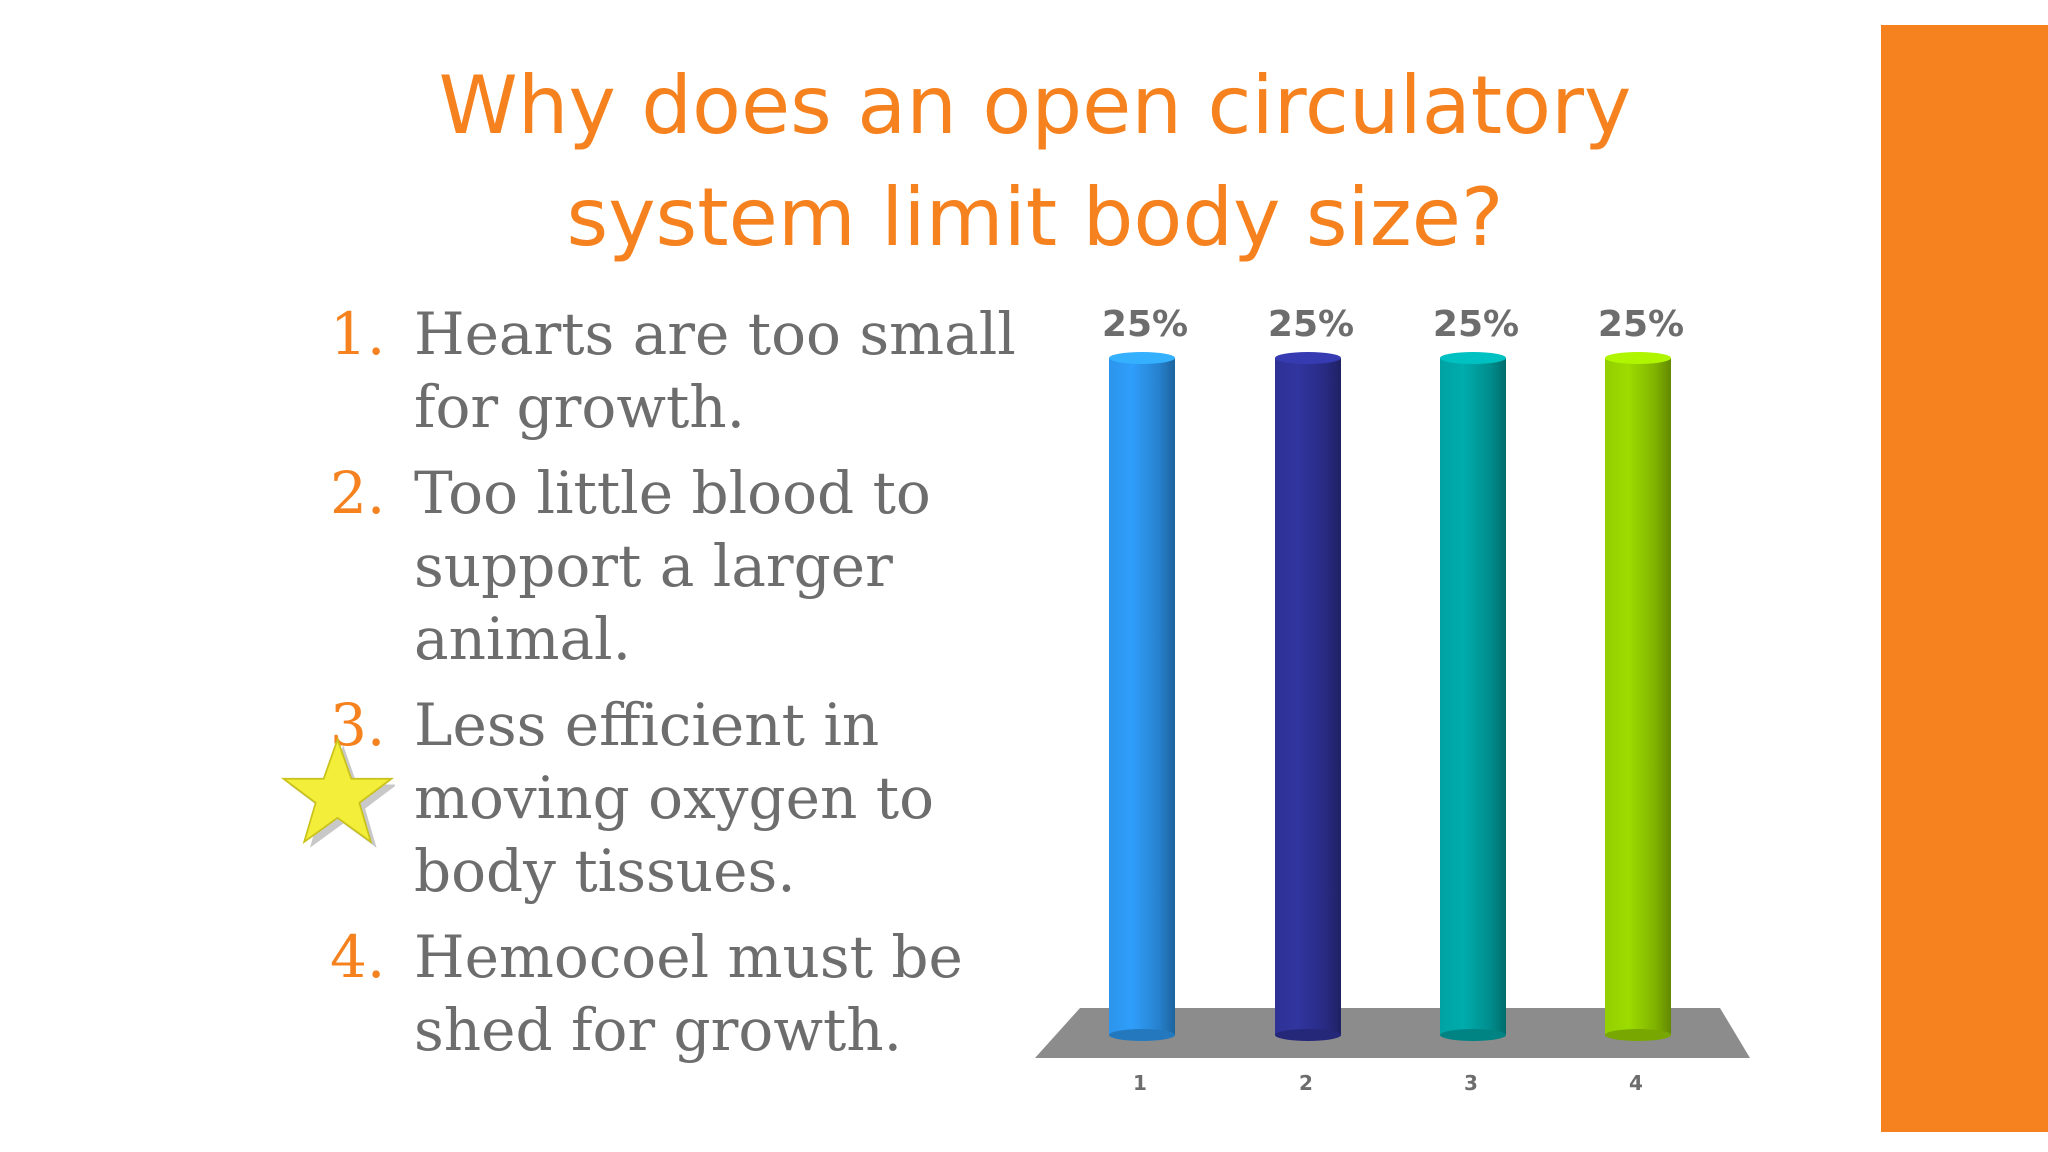  I want to click on x-tick-label-2: 2, so click(1306, 1083).